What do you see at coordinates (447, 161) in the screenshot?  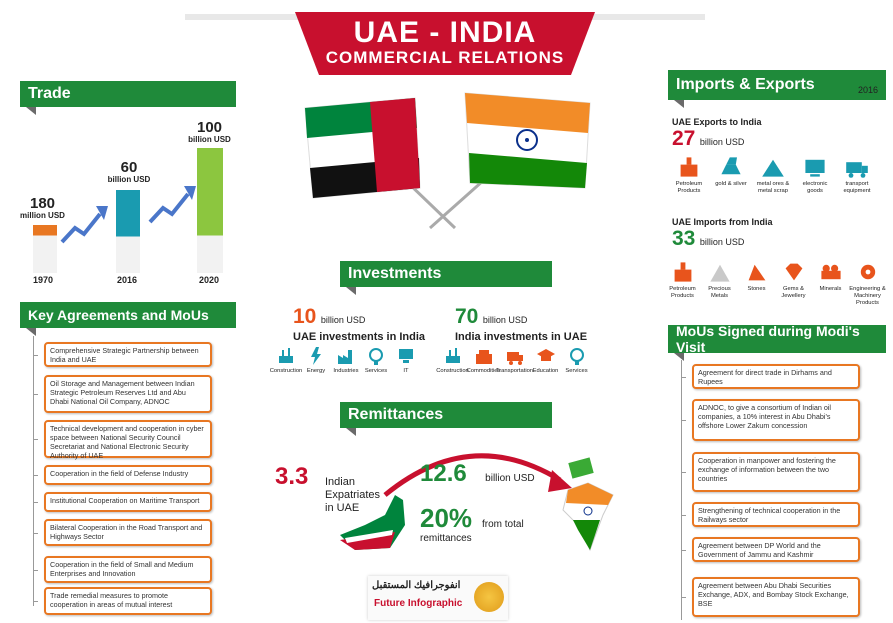 I see `crossed-flags-illustration` at bounding box center [447, 161].